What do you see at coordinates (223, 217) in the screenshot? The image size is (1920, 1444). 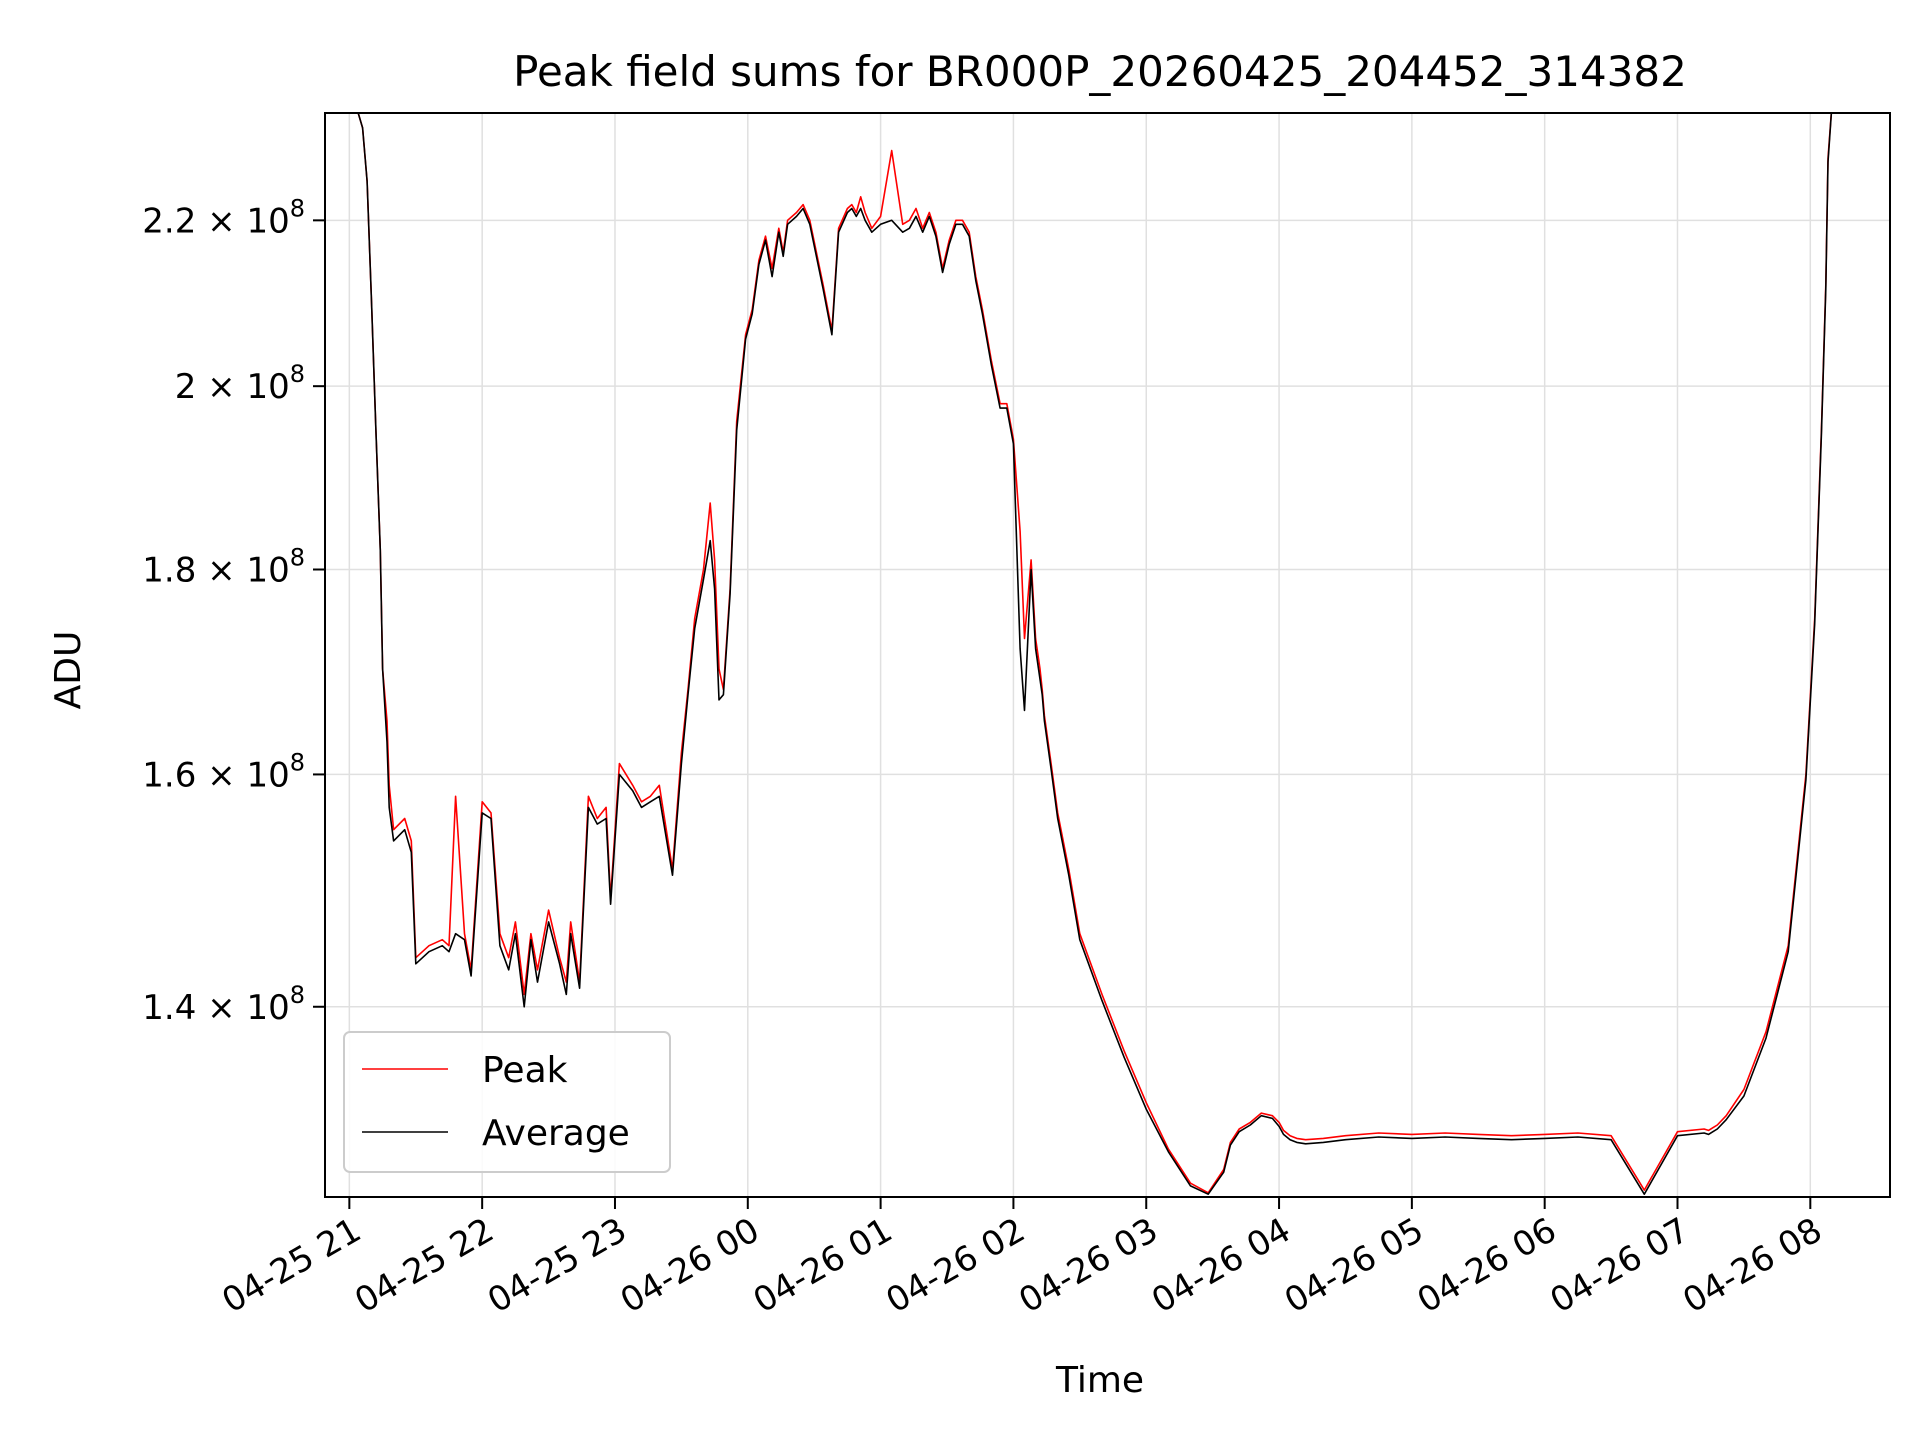 I see `y-tick-label: 2.2 × 108` at bounding box center [223, 217].